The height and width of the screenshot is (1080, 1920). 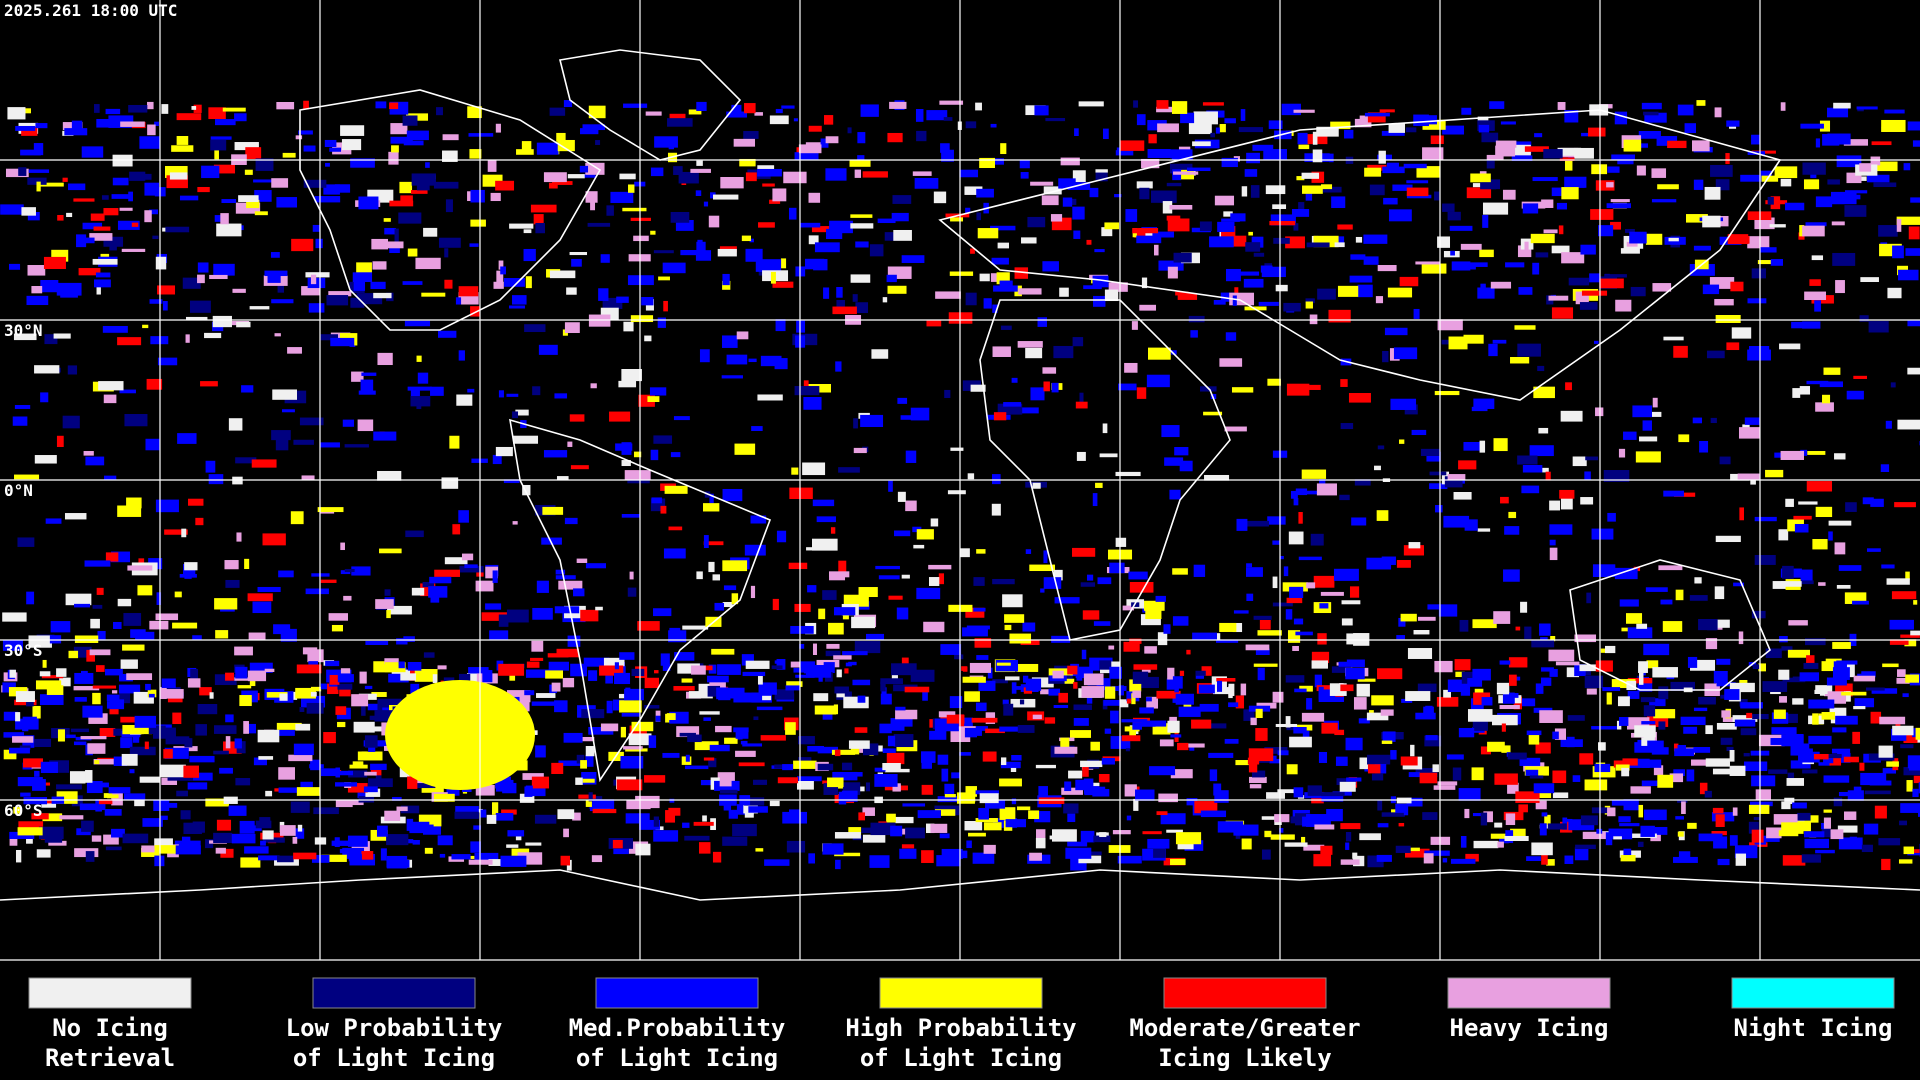 What do you see at coordinates (1529, 993) in the screenshot?
I see `legend-swatch` at bounding box center [1529, 993].